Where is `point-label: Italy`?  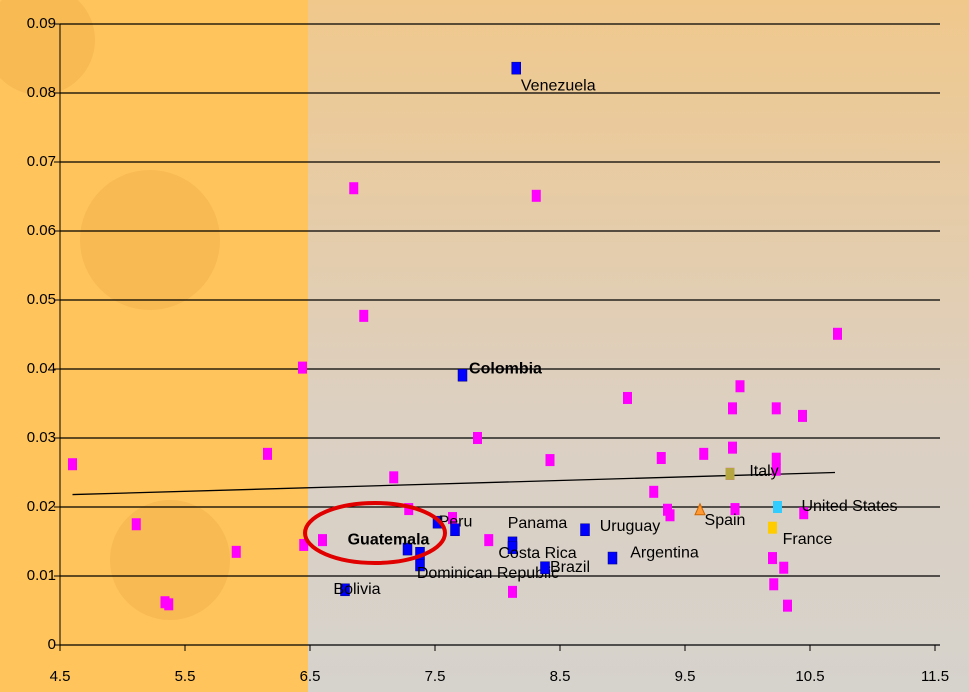 point-label: Italy is located at coordinates (763, 471).